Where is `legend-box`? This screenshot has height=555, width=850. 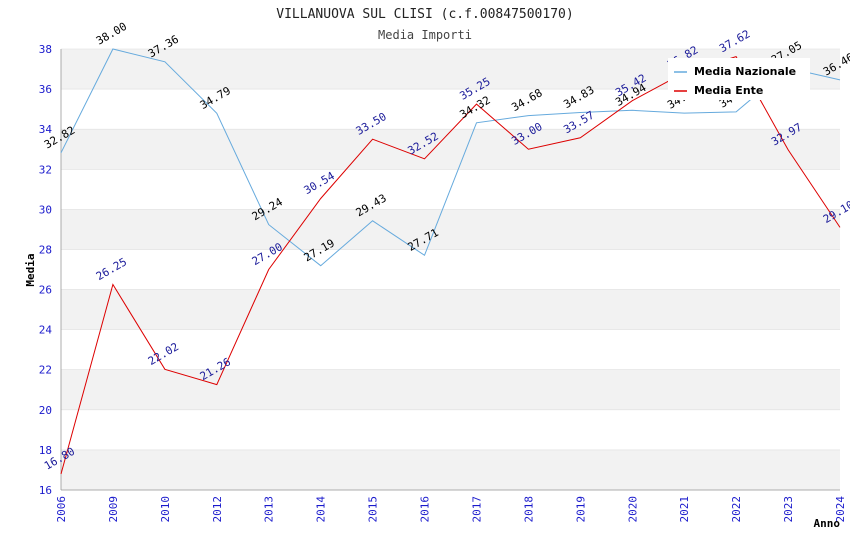 legend-box is located at coordinates (739, 79).